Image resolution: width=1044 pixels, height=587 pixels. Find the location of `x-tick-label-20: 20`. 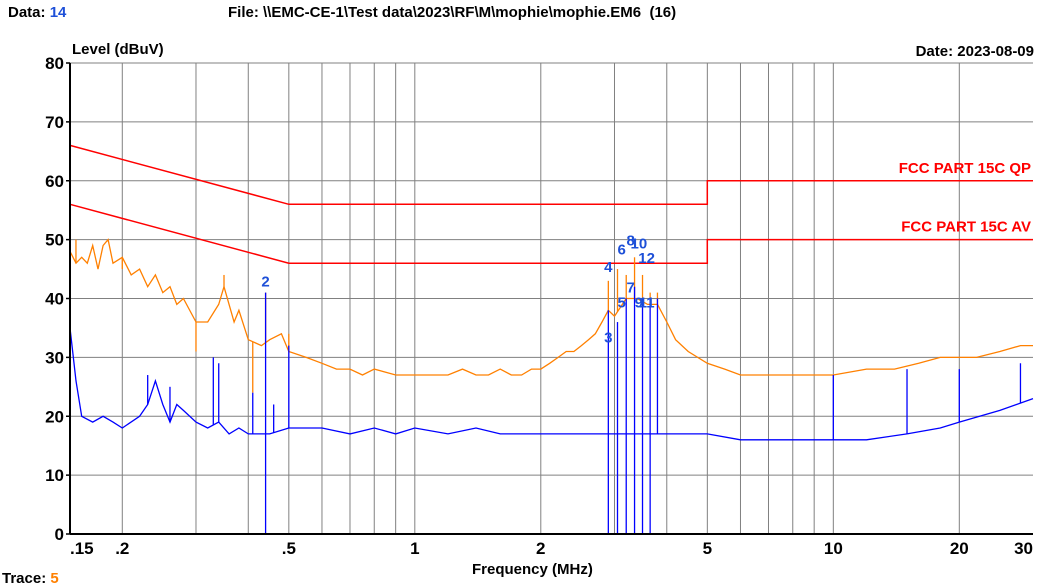

x-tick-label-20: 20 is located at coordinates (959, 548).